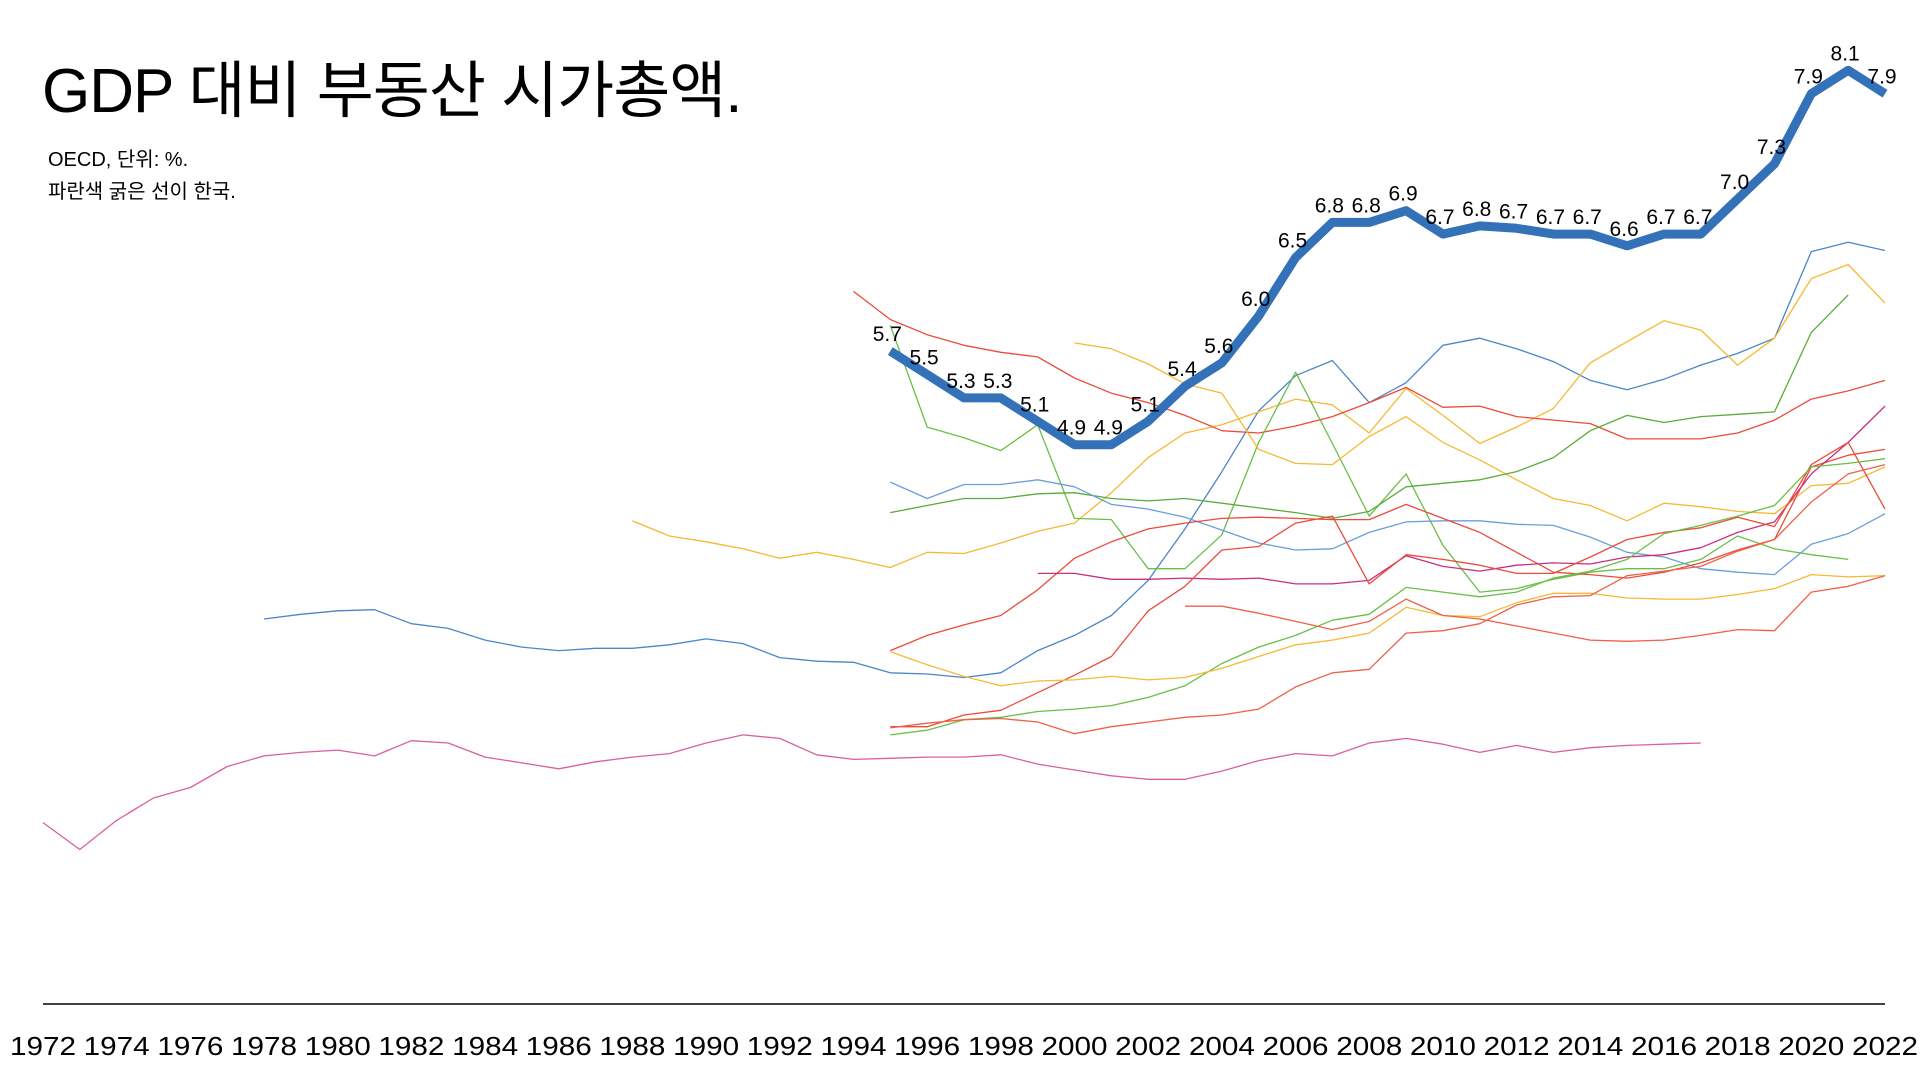  Describe the element at coordinates (1148, 1046) in the screenshot. I see `x-tick-label: 2002` at that location.